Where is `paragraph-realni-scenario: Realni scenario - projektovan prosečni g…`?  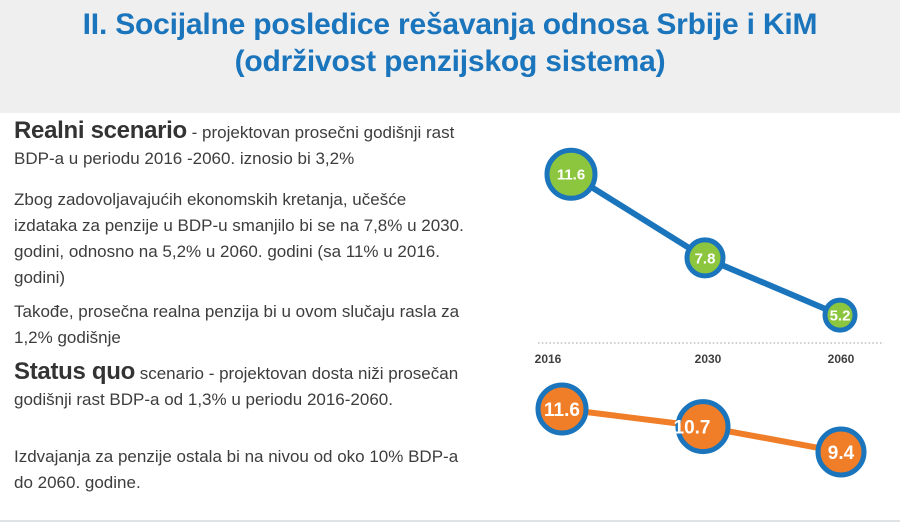 paragraph-realni-scenario: Realni scenario - projektovan prosečni g… is located at coordinates (261, 145).